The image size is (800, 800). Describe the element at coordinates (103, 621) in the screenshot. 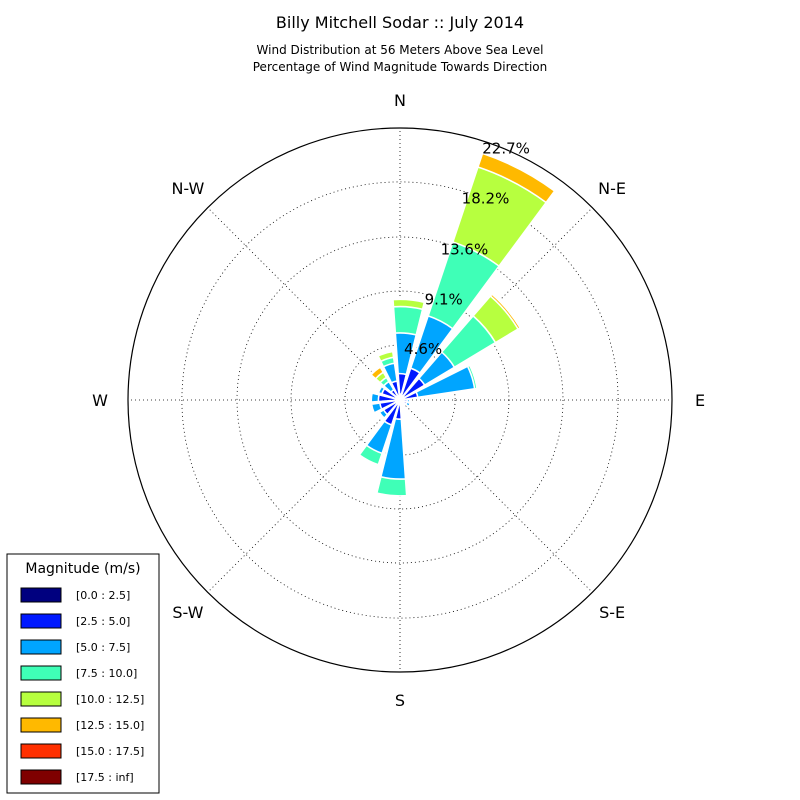

I see `legend-label: [2.5 : 5.0]` at that location.